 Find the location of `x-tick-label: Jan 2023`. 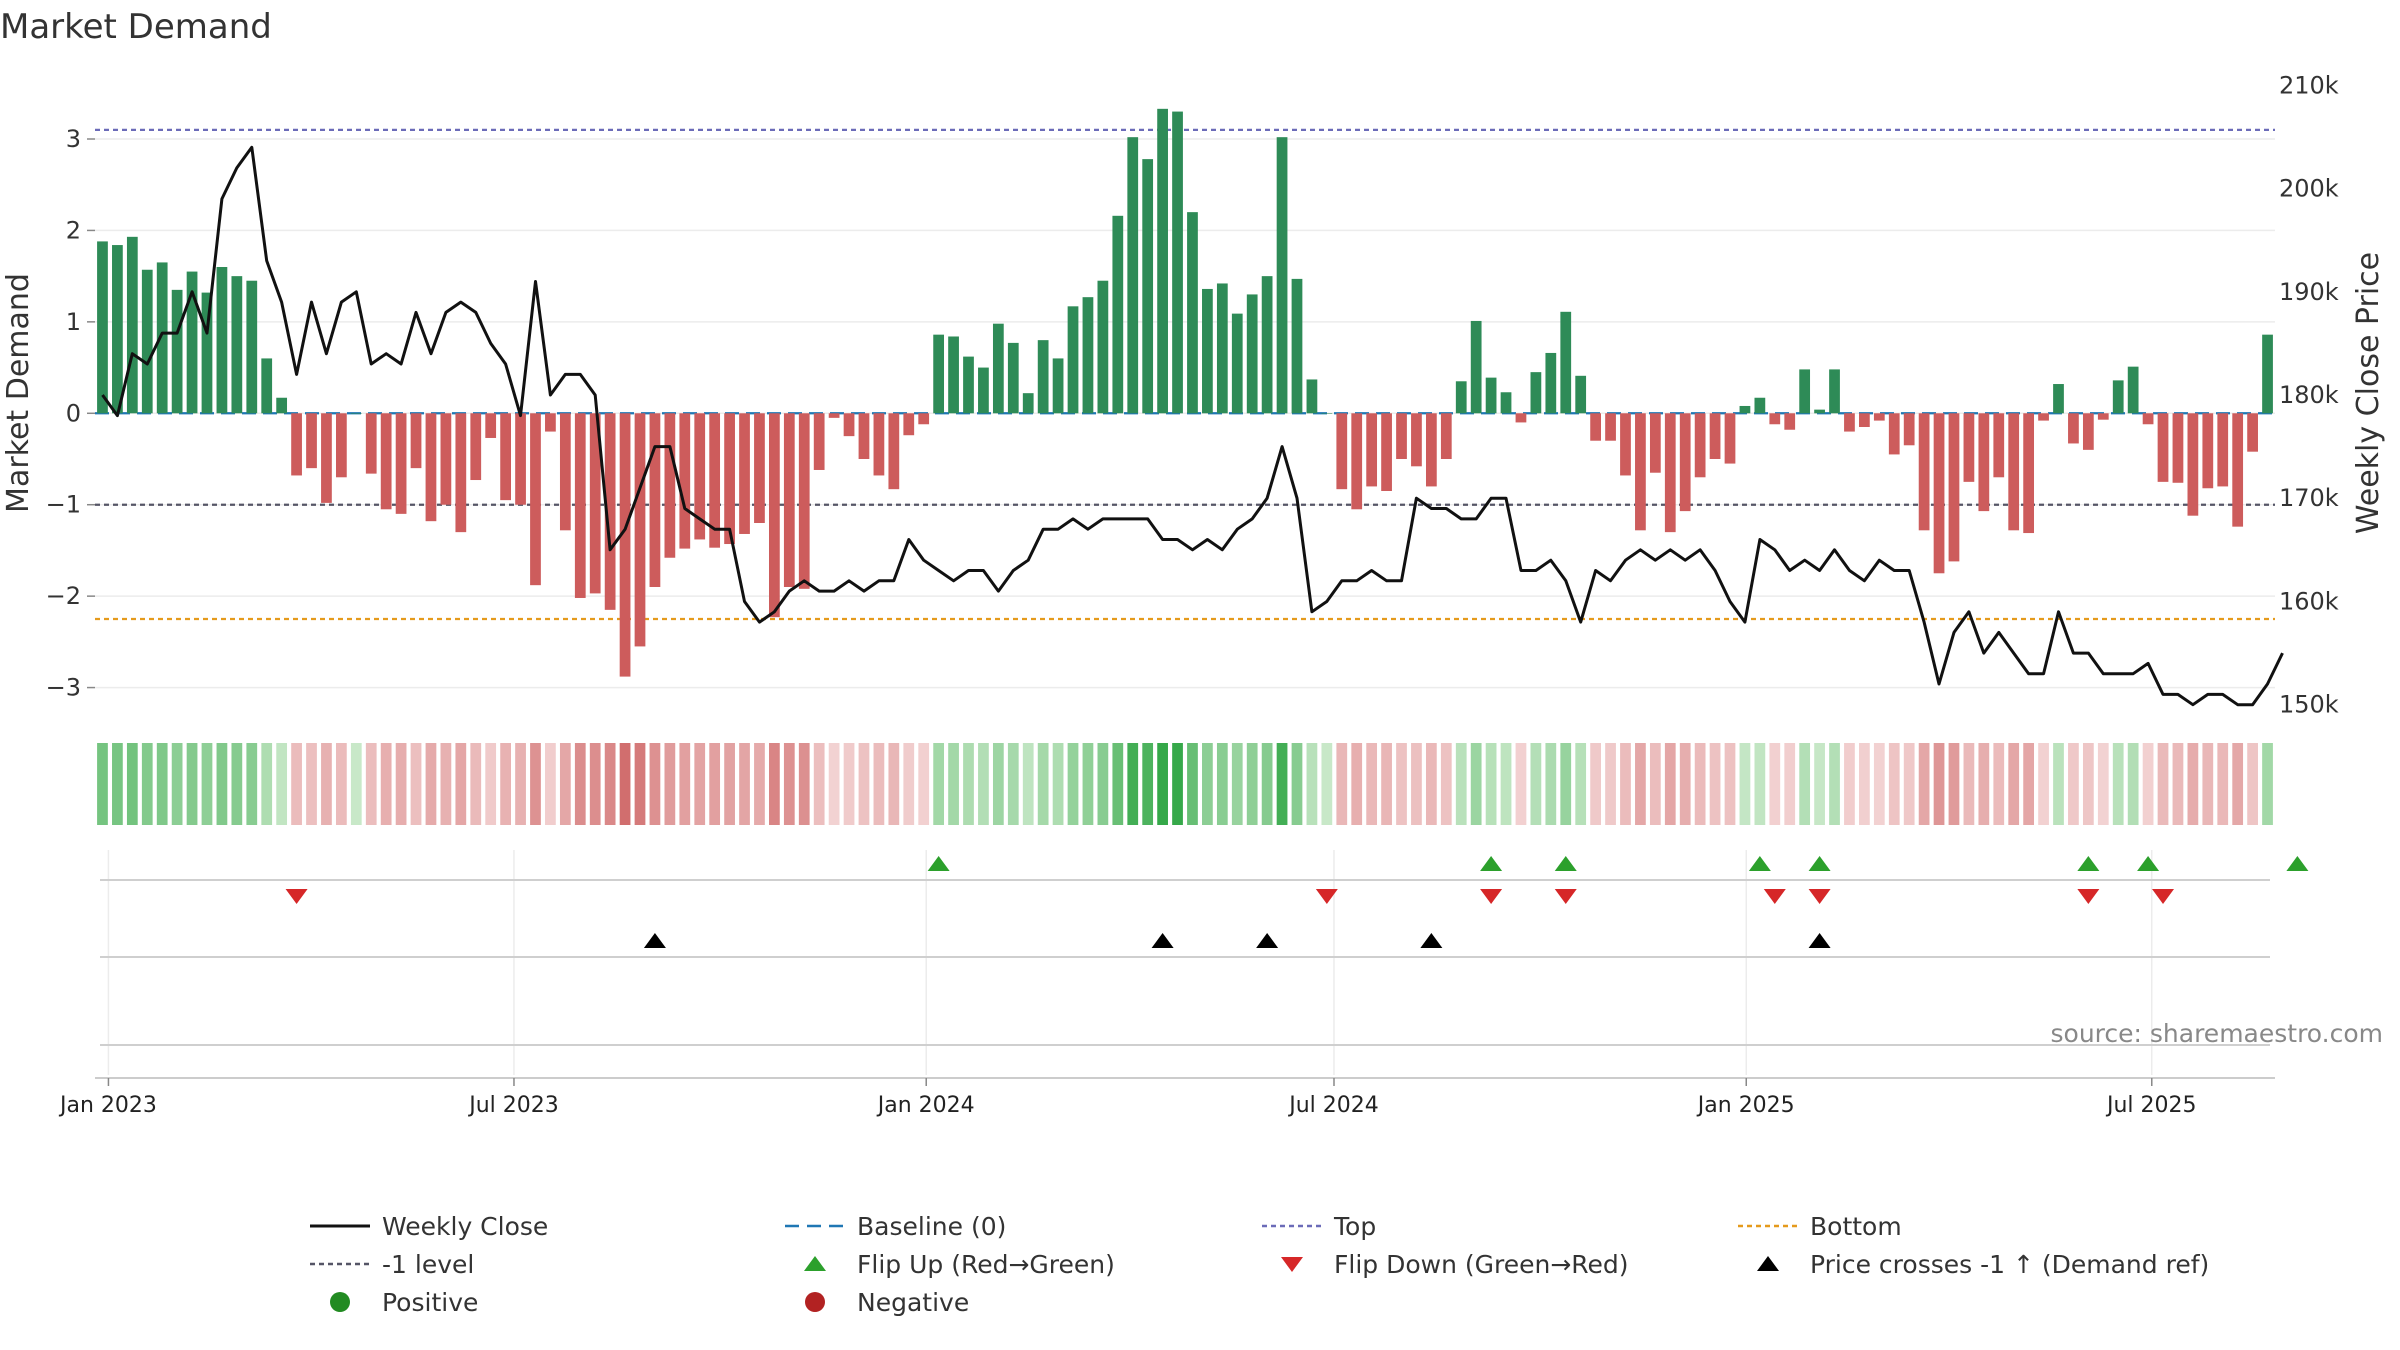

x-tick-label: Jan 2023 is located at coordinates (107, 1105).